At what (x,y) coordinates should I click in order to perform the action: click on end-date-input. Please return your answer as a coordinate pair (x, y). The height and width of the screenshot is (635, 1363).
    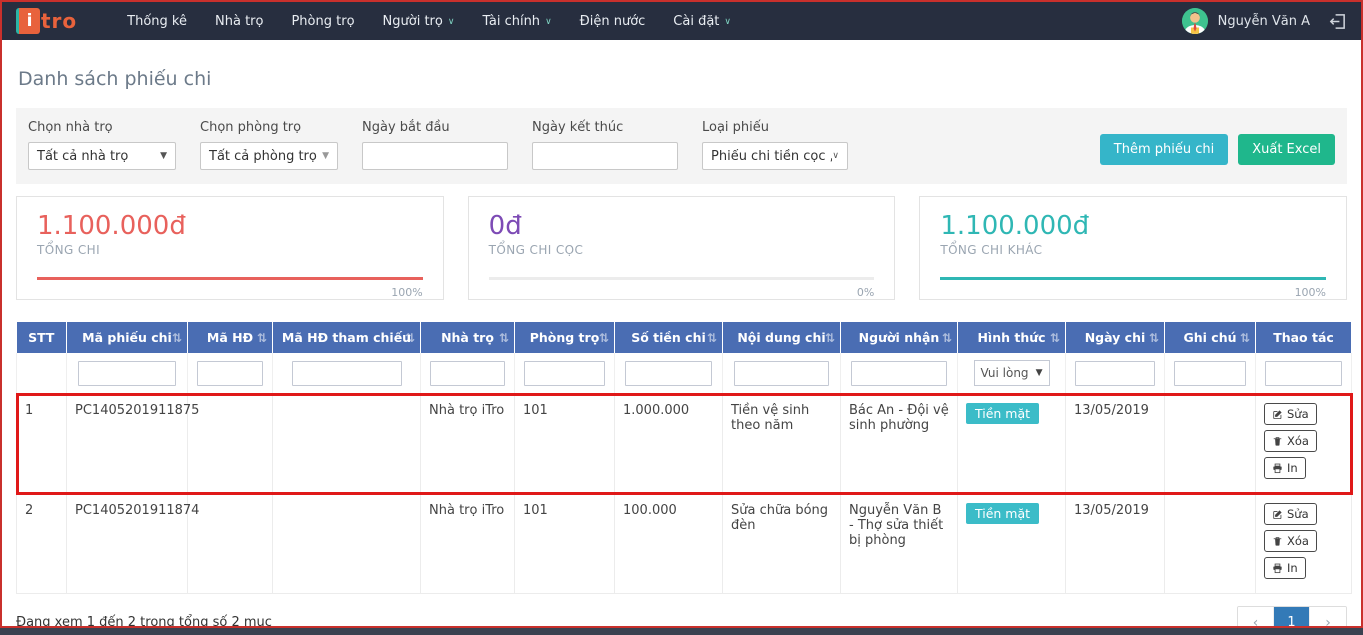
    Looking at the image, I should click on (605, 156).